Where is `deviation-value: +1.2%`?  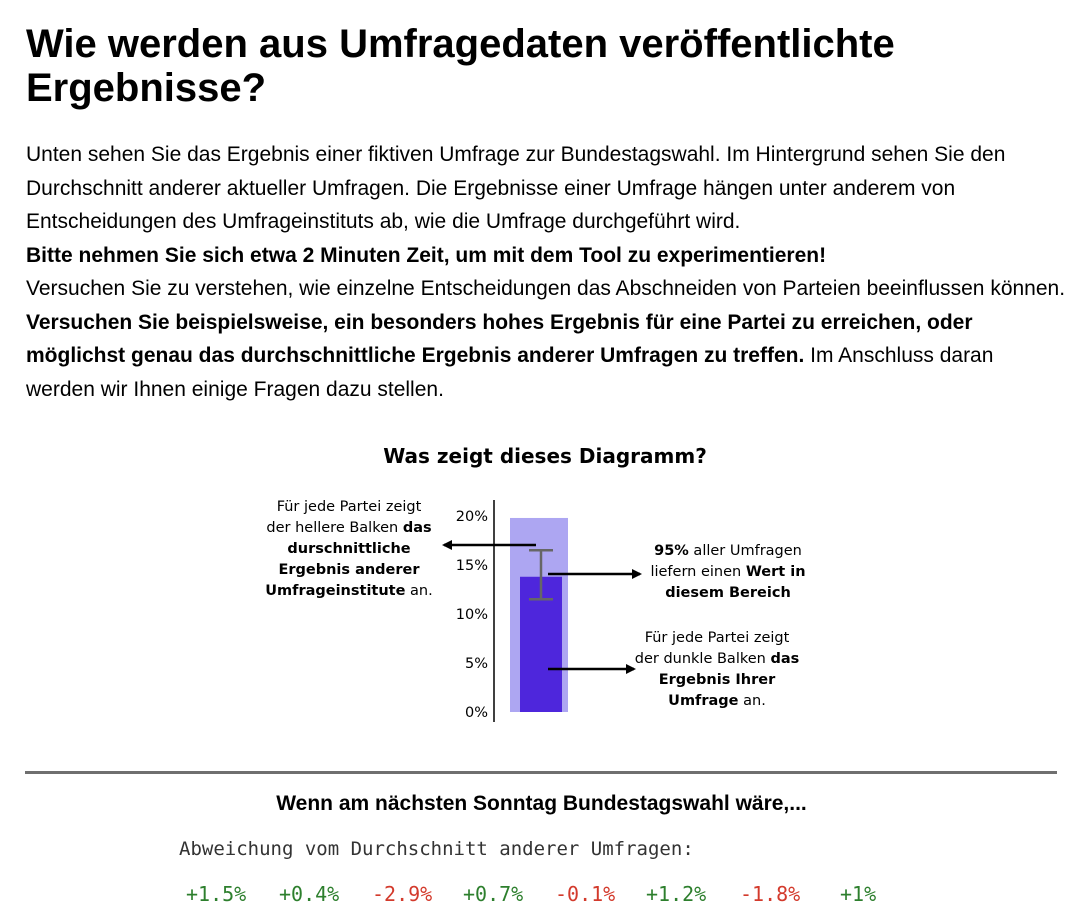 deviation-value: +1.2% is located at coordinates (676, 894).